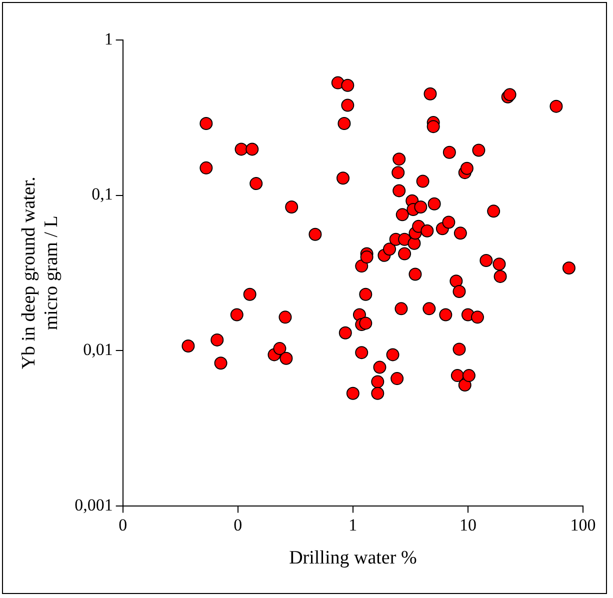  I want to click on y-tick-label: 1, so click(108, 38).